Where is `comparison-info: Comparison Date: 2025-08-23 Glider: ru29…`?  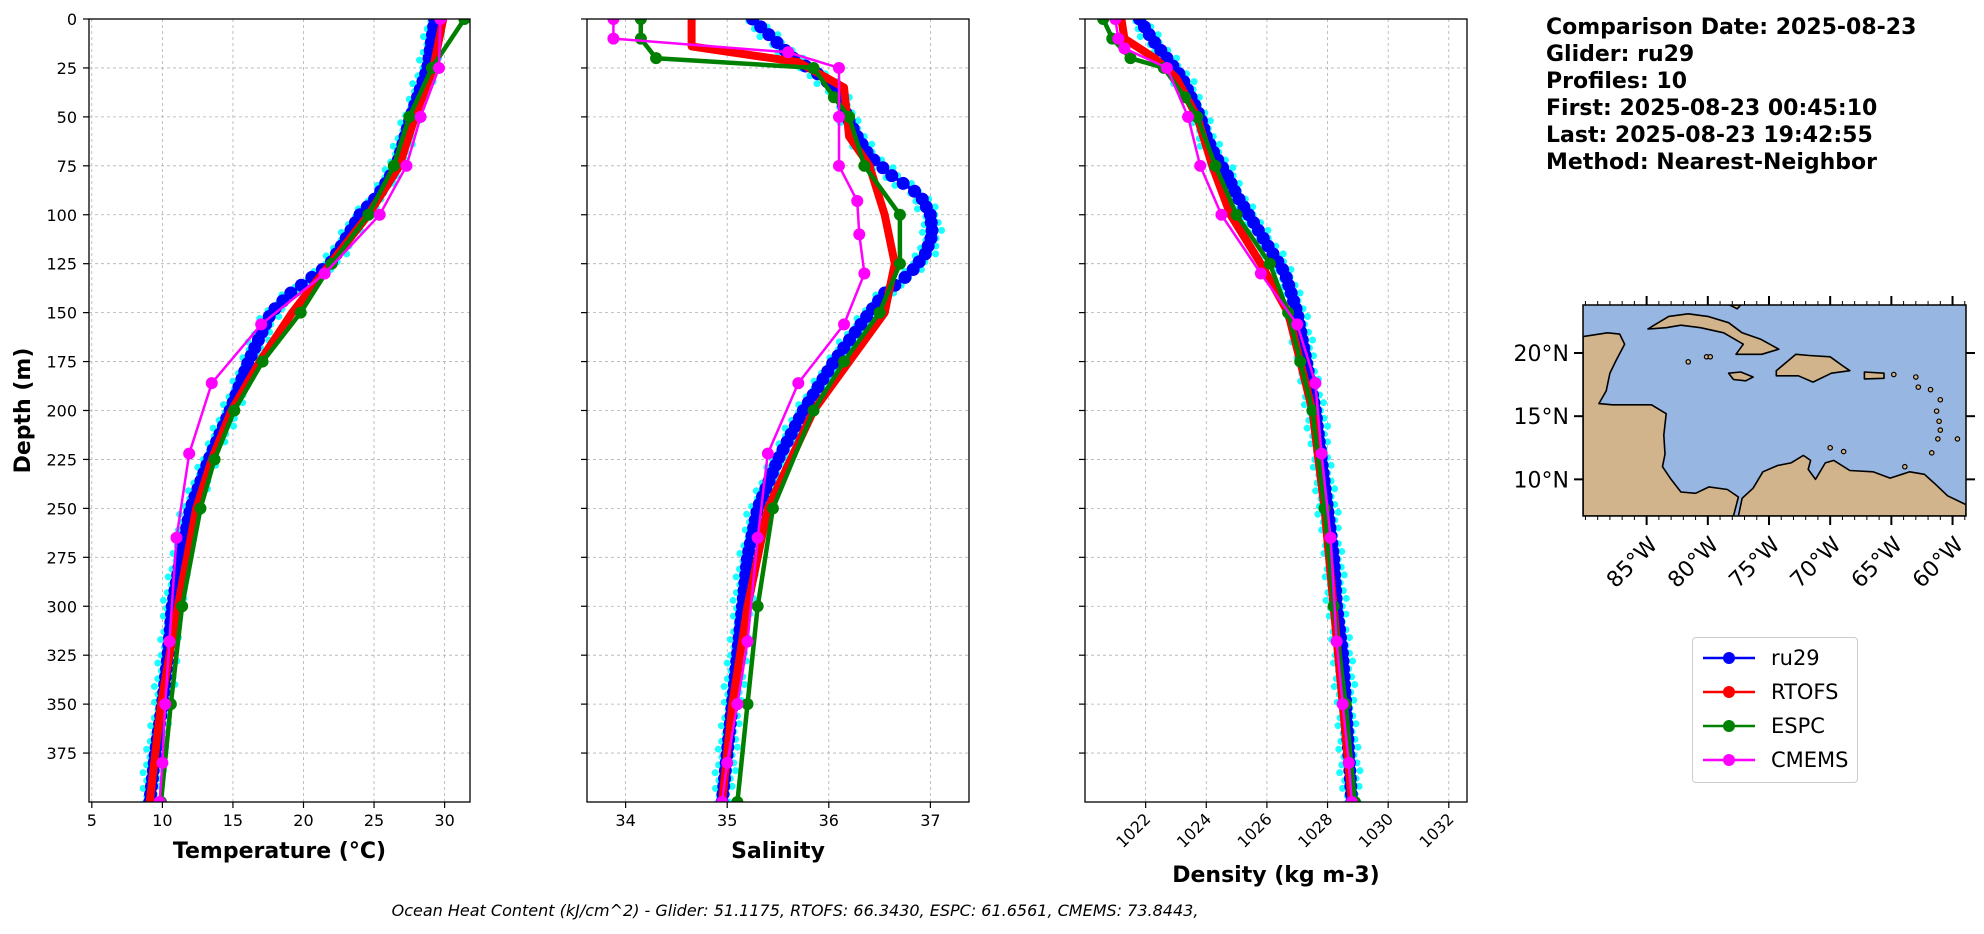 comparison-info: Comparison Date: 2025-08-23 Glider: ru29… is located at coordinates (1731, 95).